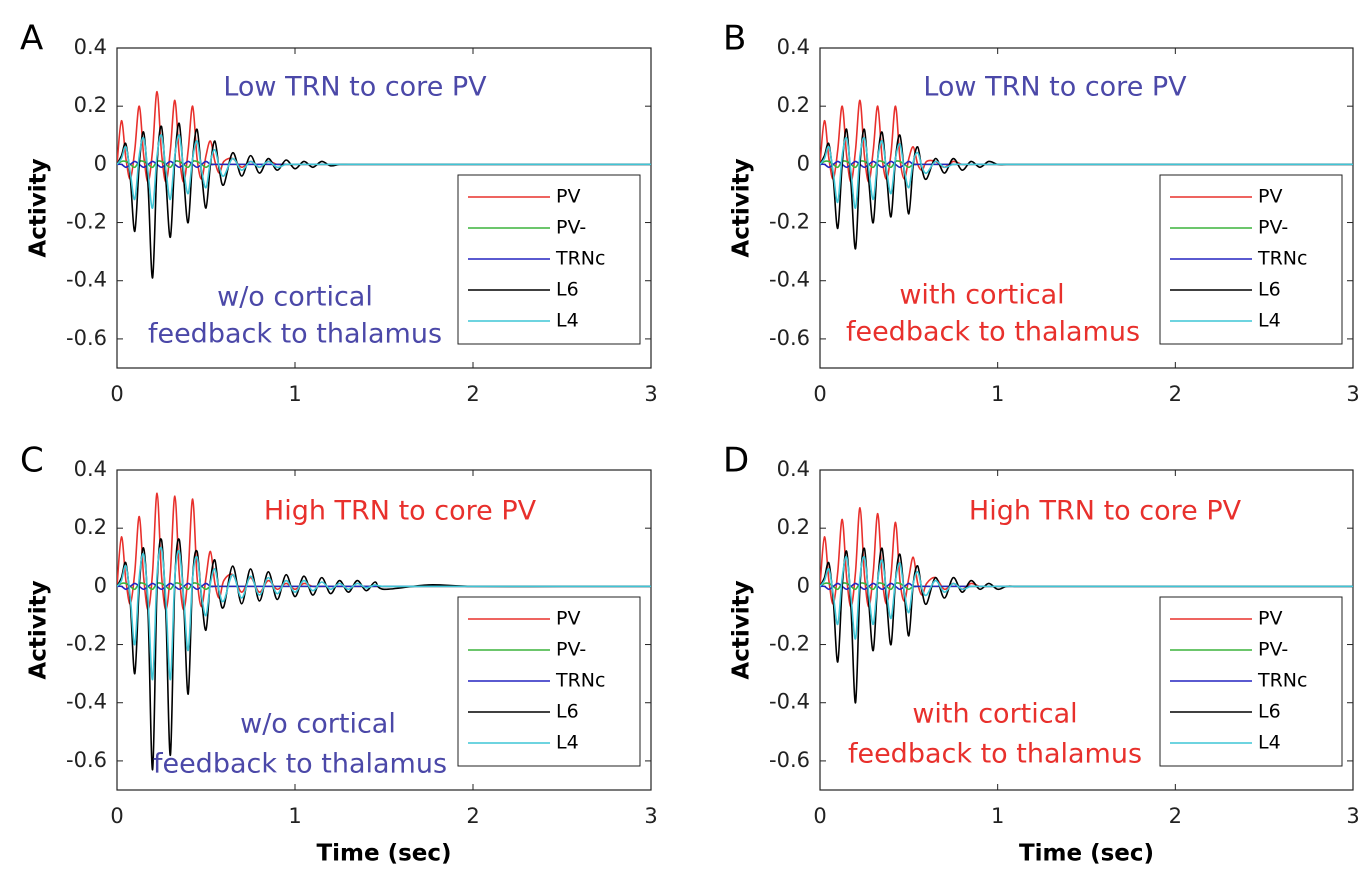 The width and height of the screenshot is (1369, 871). I want to click on panel-label: B, so click(734, 39).